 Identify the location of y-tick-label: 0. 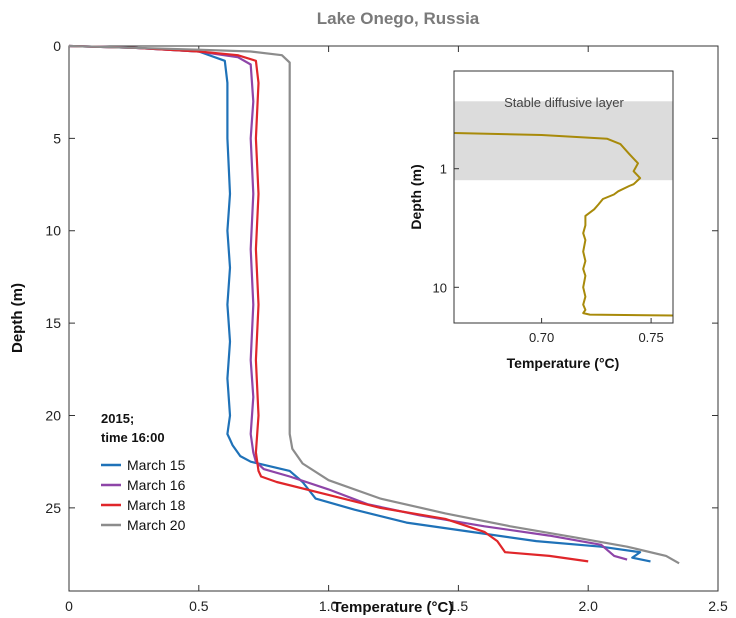
(57, 46).